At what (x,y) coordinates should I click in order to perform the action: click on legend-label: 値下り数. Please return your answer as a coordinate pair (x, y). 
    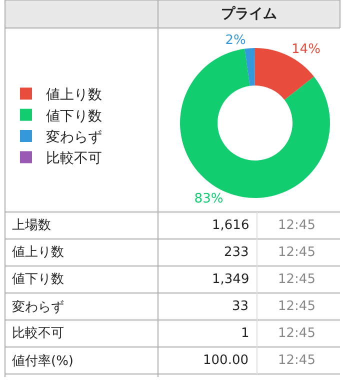
    Looking at the image, I should click on (74, 116).